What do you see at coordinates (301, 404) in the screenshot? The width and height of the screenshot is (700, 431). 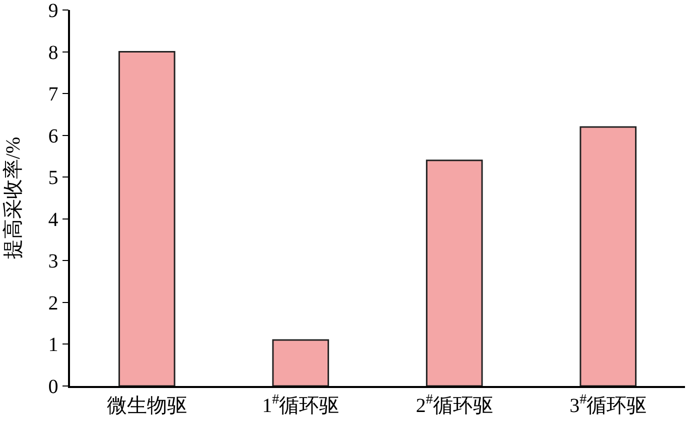 I see `x-tick-label: 1$^{#}$循环驱` at bounding box center [301, 404].